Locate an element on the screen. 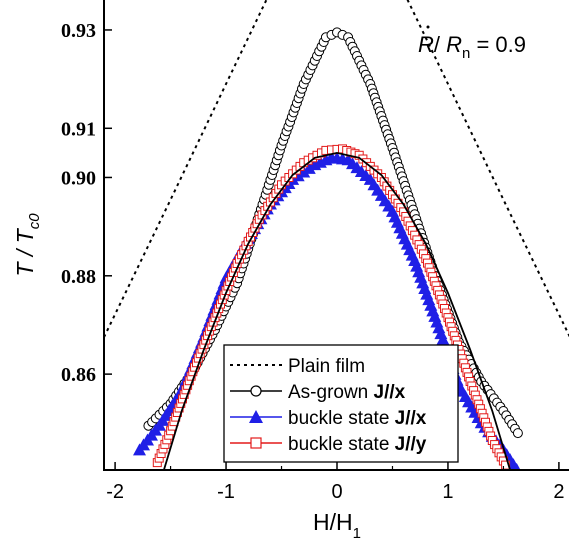 The width and height of the screenshot is (569, 544). resistance-ratio-annotation: R/ Rn = 0.9 is located at coordinates (472, 47).